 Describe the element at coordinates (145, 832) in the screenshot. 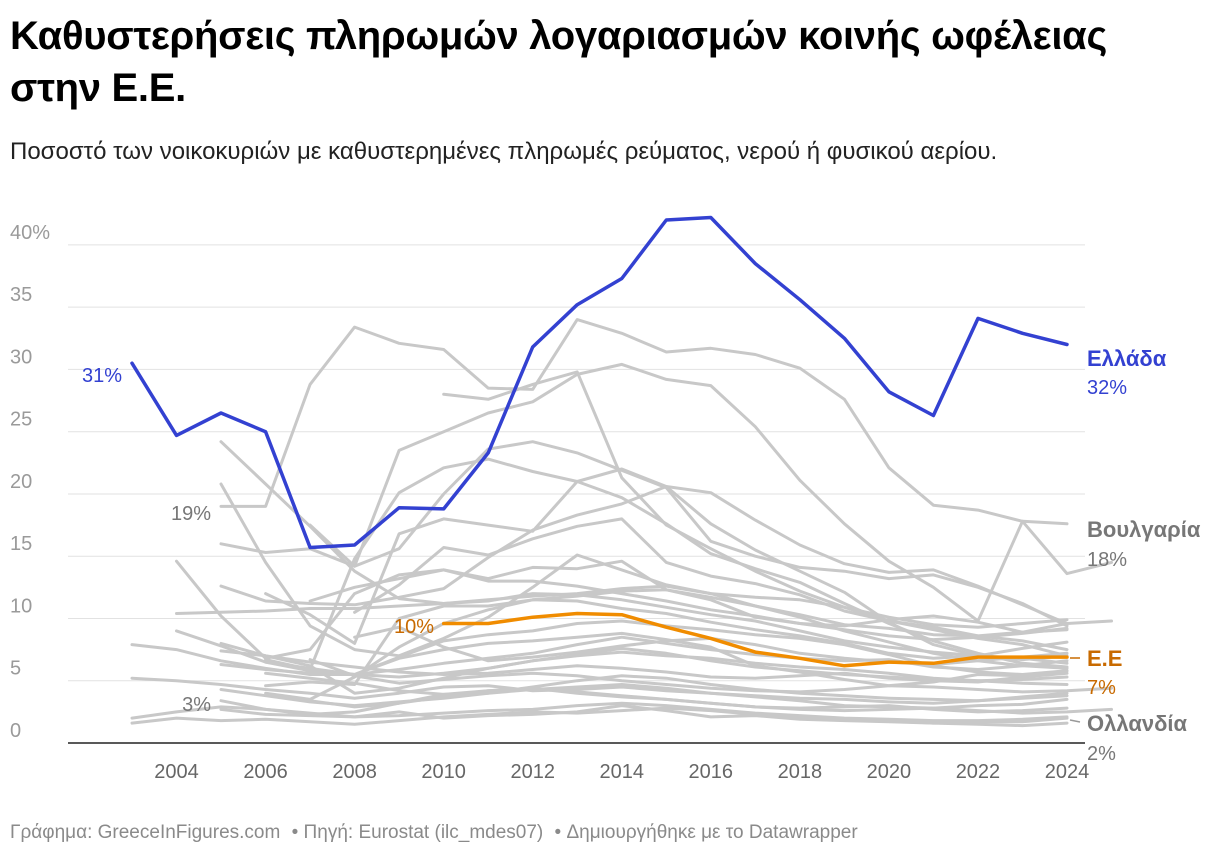

I see `footer-graph-credit: Γράφημα: GreeceInFigures.com` at that location.